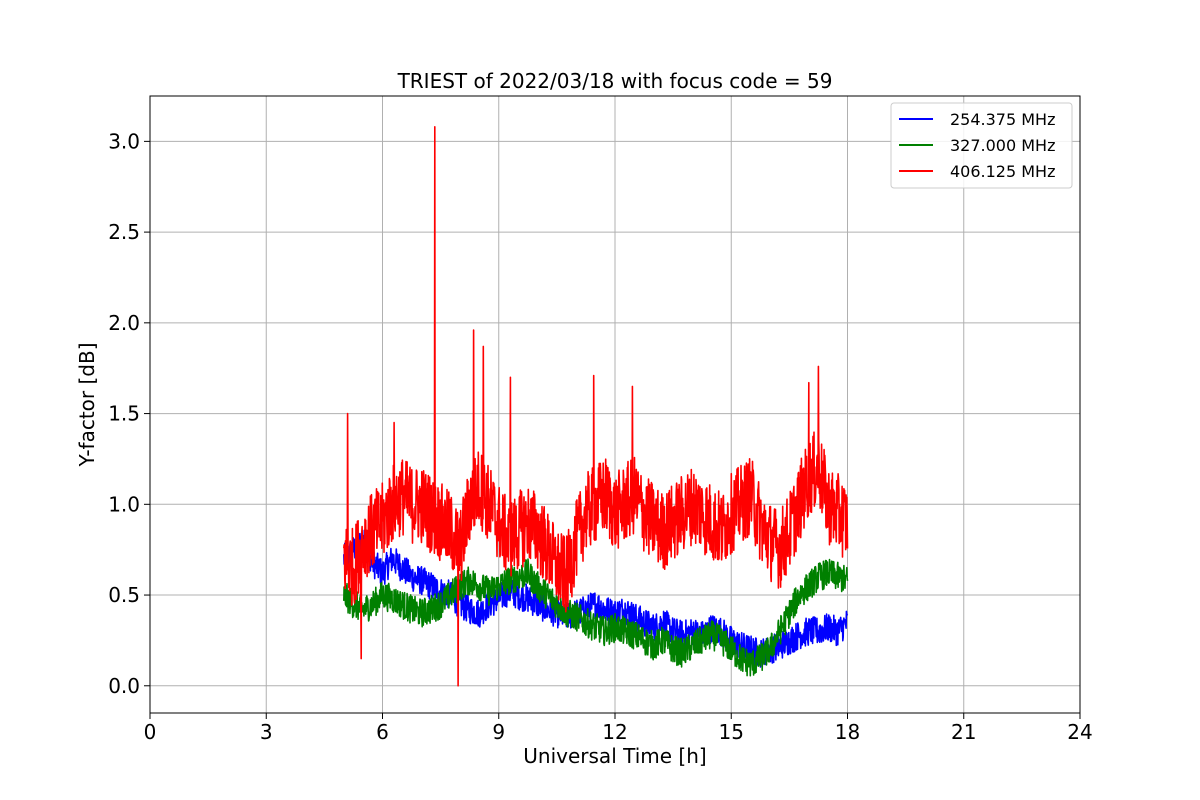 The height and width of the screenshot is (800, 1200). What do you see at coordinates (847, 732) in the screenshot?
I see `x-tick-label: 18` at bounding box center [847, 732].